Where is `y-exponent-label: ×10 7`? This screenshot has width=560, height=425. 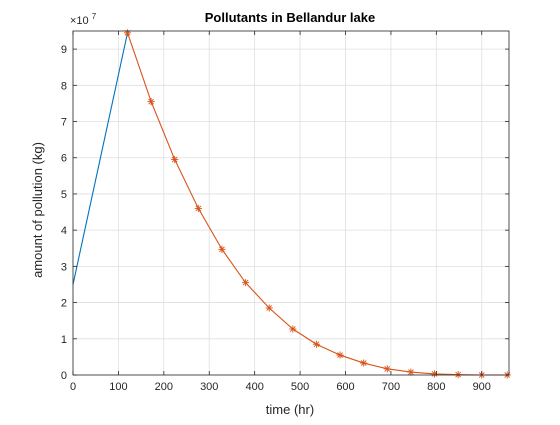 y-exponent-label: ×10 7 is located at coordinates (83, 19).